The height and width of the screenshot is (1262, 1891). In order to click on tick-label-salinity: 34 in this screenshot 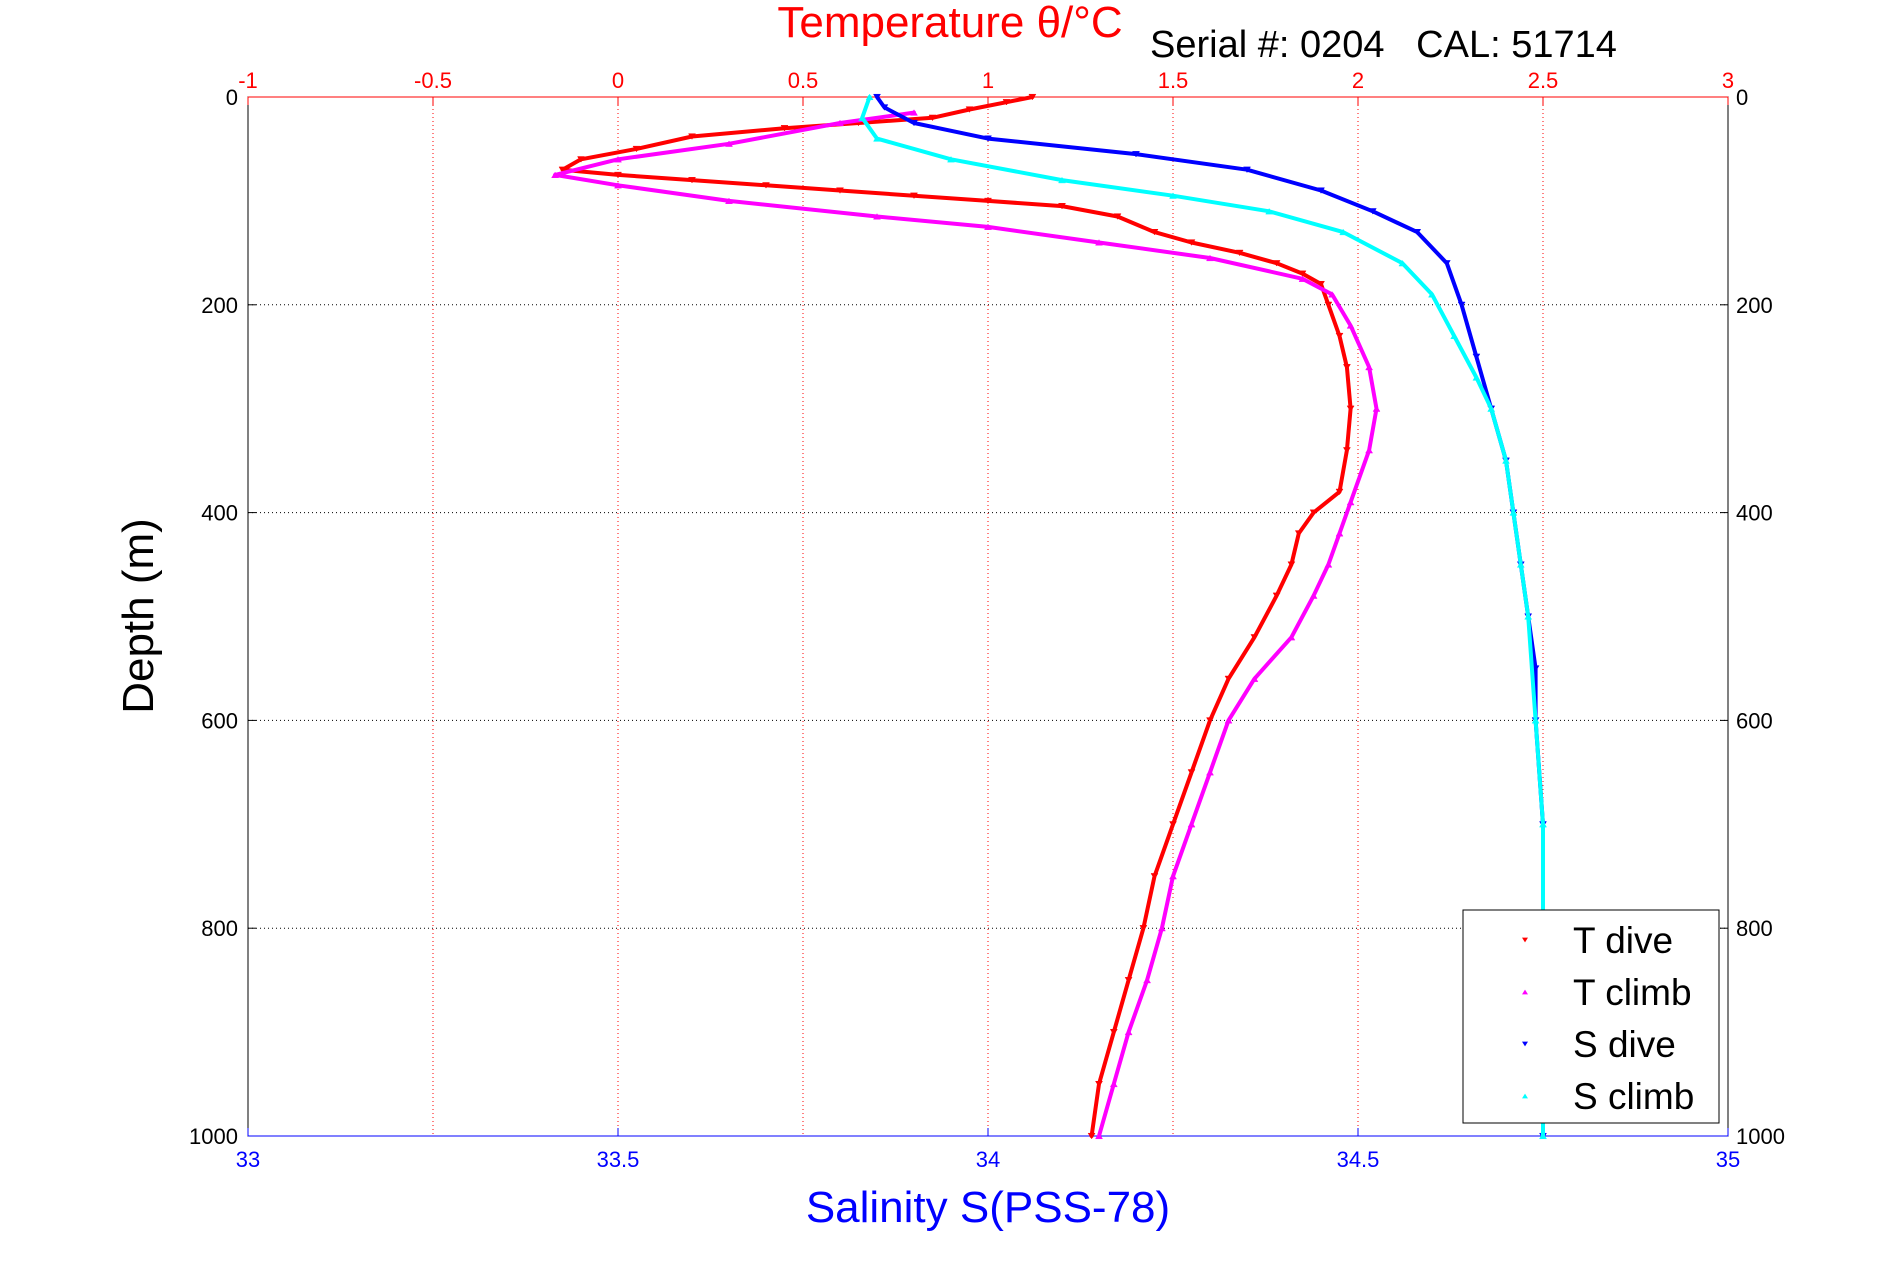, I will do `click(988, 1159)`.